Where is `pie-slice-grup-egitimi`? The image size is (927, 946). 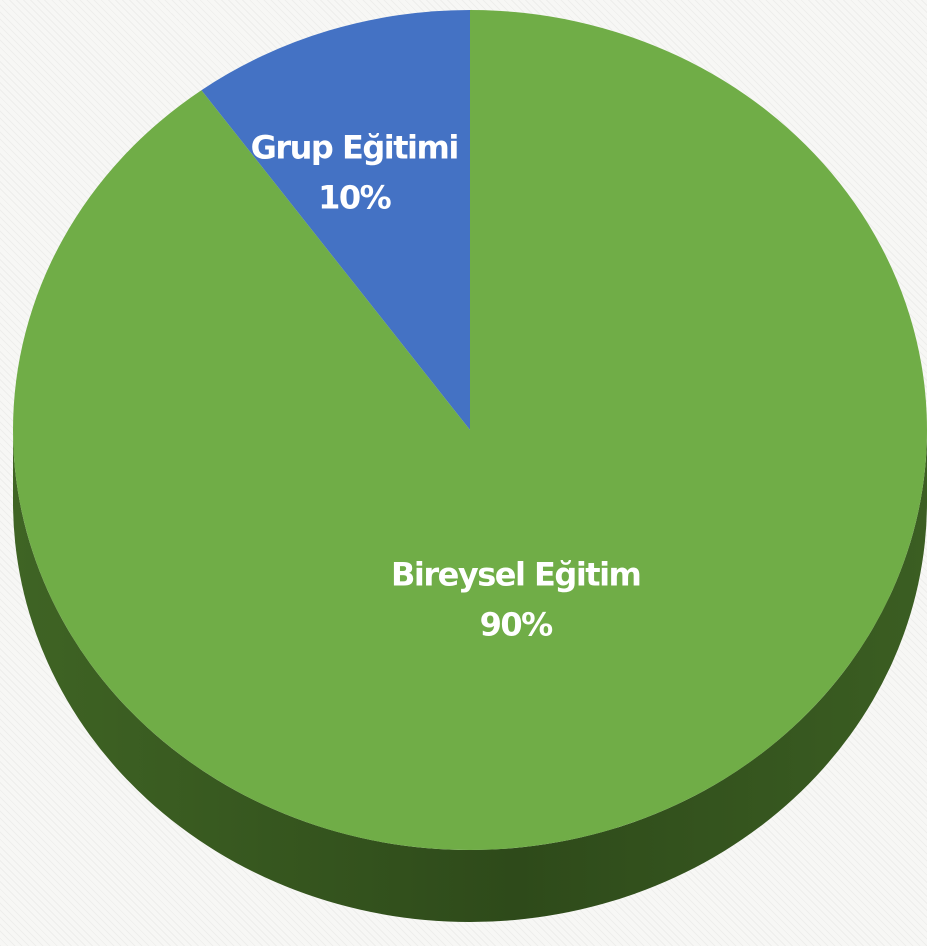
pie-slice-grup-egitimi is located at coordinates (335, 220).